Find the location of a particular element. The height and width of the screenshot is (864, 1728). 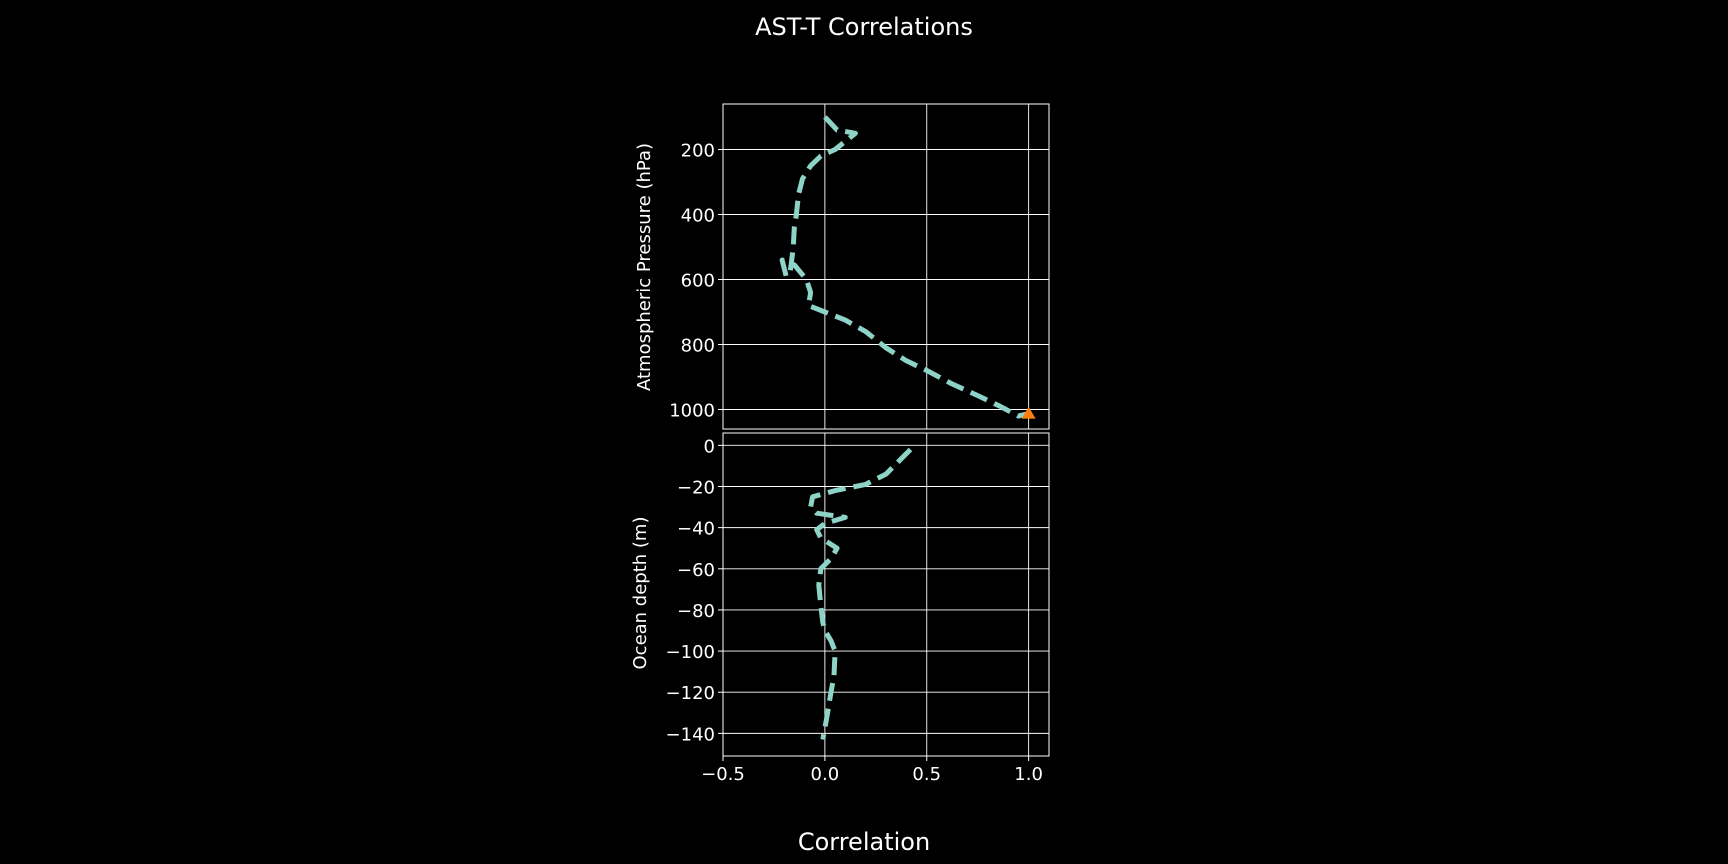

y-axis-label: Atmospheric Pressure (hPa) is located at coordinates (644, 267).